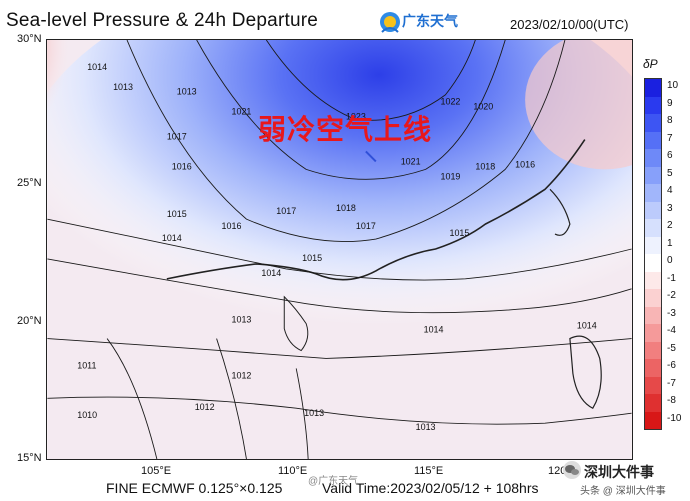 This screenshot has height=501, width=690. What do you see at coordinates (390, 22) in the screenshot?
I see `guangdong-weather-logo` at bounding box center [390, 22].